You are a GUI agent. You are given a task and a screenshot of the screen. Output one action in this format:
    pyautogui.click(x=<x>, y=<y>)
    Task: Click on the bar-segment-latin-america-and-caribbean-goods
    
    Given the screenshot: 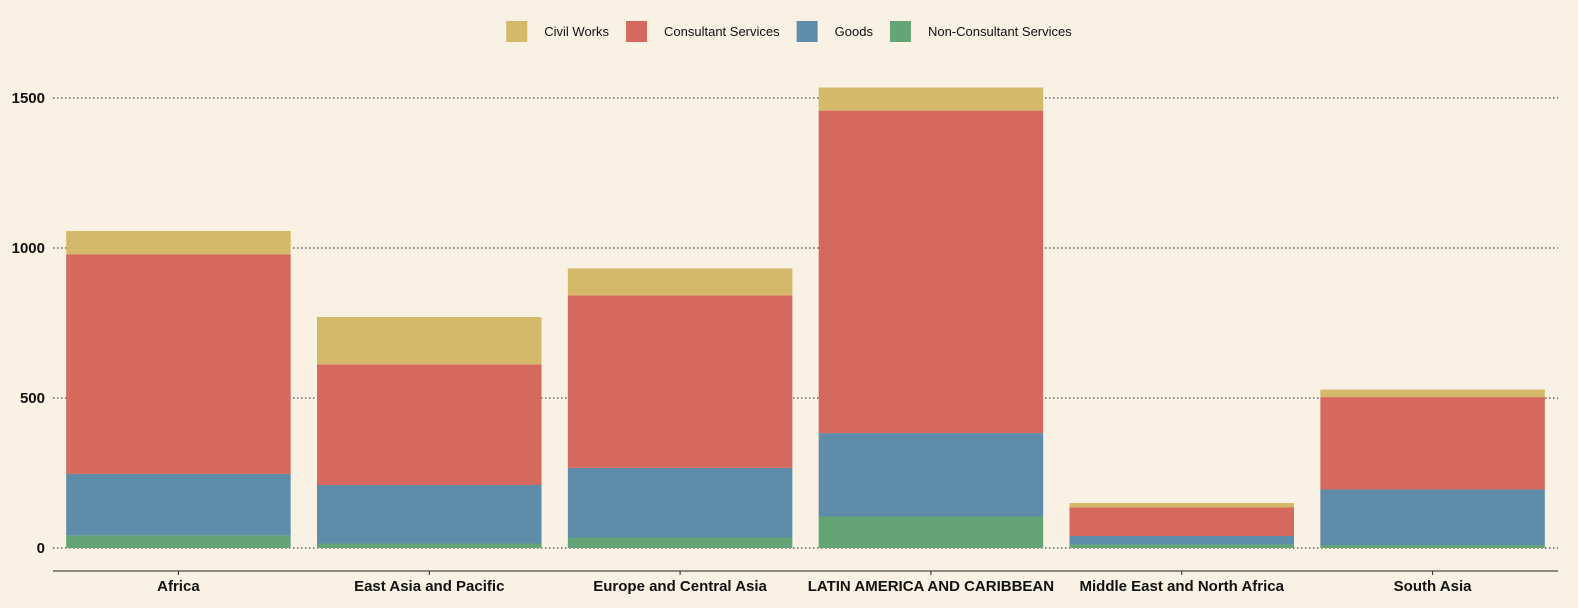 What is the action you would take?
    pyautogui.click(x=931, y=475)
    